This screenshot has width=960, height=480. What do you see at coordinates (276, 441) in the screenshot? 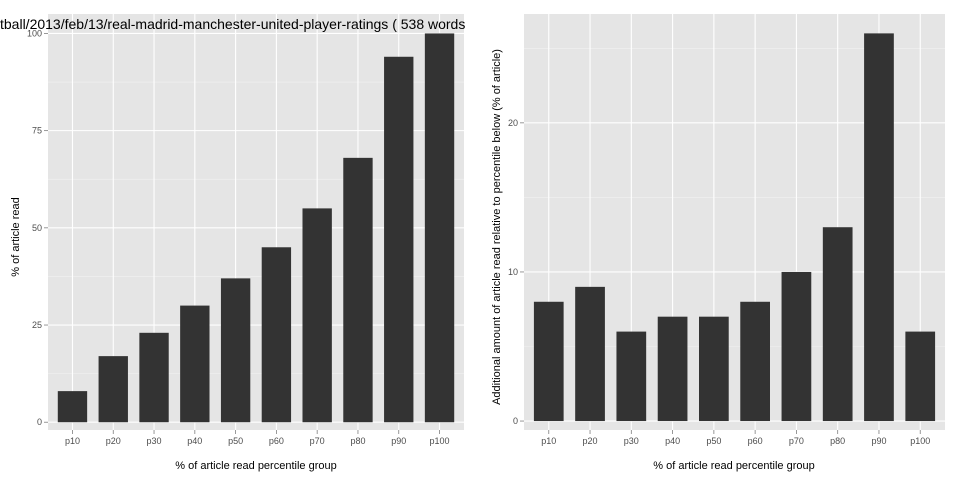
I see `left-x-tick-label: p60` at bounding box center [276, 441].